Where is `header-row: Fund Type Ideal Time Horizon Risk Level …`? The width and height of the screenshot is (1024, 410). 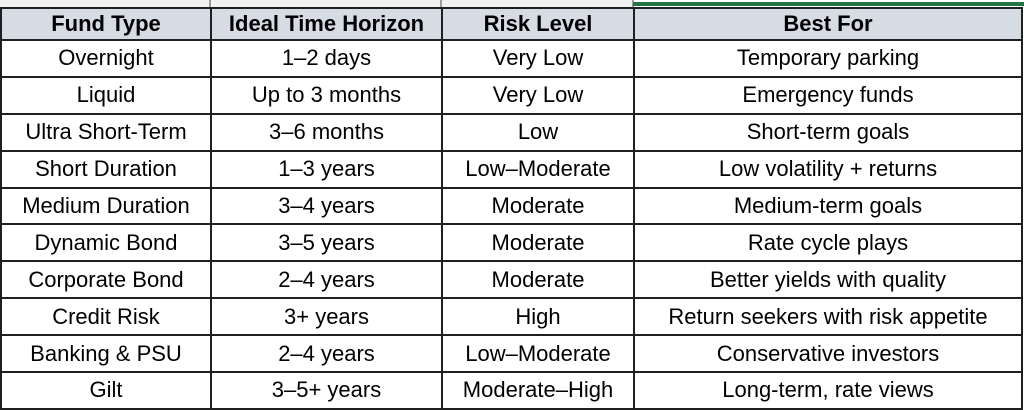 header-row: Fund Type Ideal Time Horizon Risk Level … is located at coordinates (511, 24).